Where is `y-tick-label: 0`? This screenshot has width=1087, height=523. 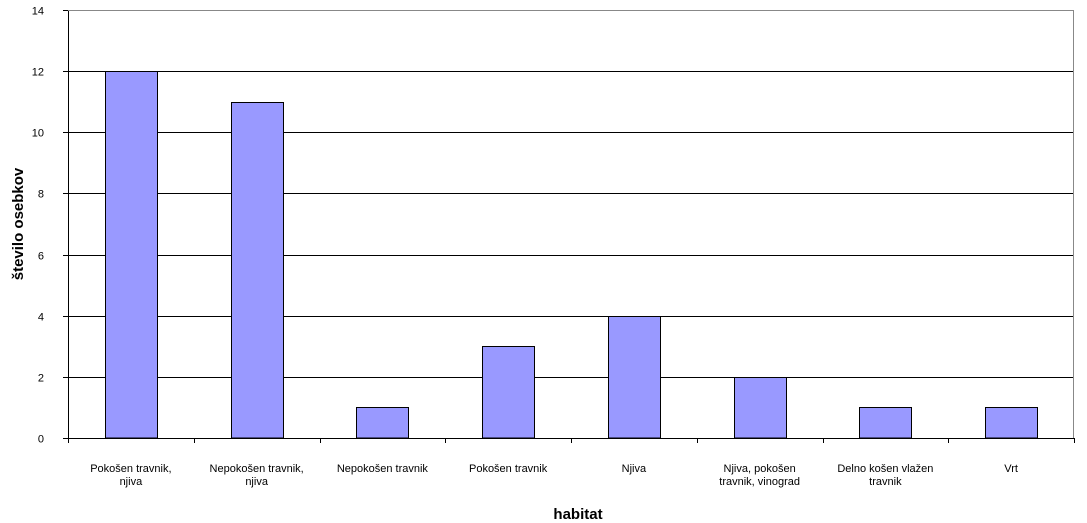 y-tick-label: 0 is located at coordinates (41, 440).